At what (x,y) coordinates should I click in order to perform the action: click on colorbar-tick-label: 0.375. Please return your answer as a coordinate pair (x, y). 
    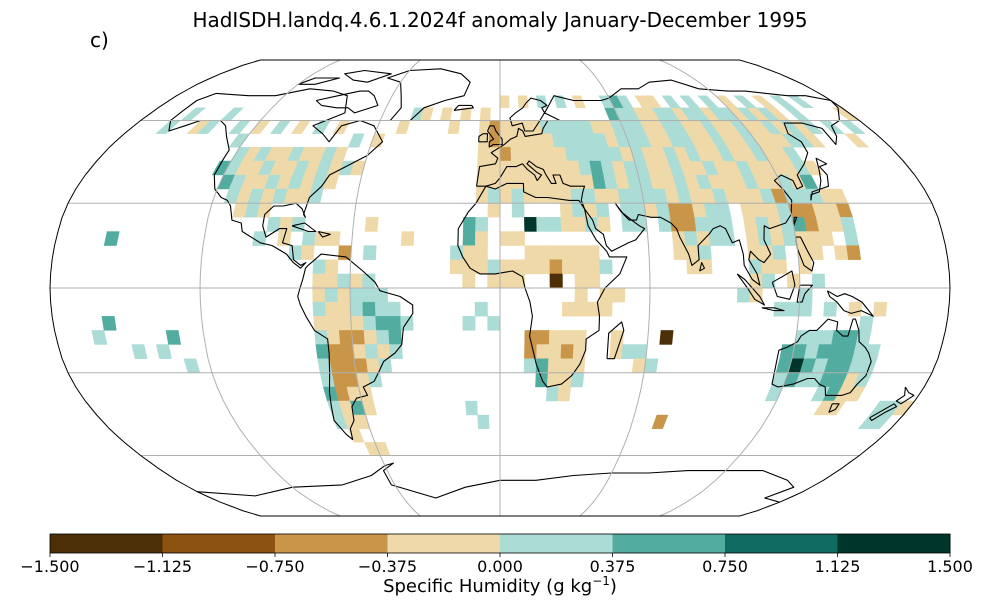
    Looking at the image, I should click on (612, 566).